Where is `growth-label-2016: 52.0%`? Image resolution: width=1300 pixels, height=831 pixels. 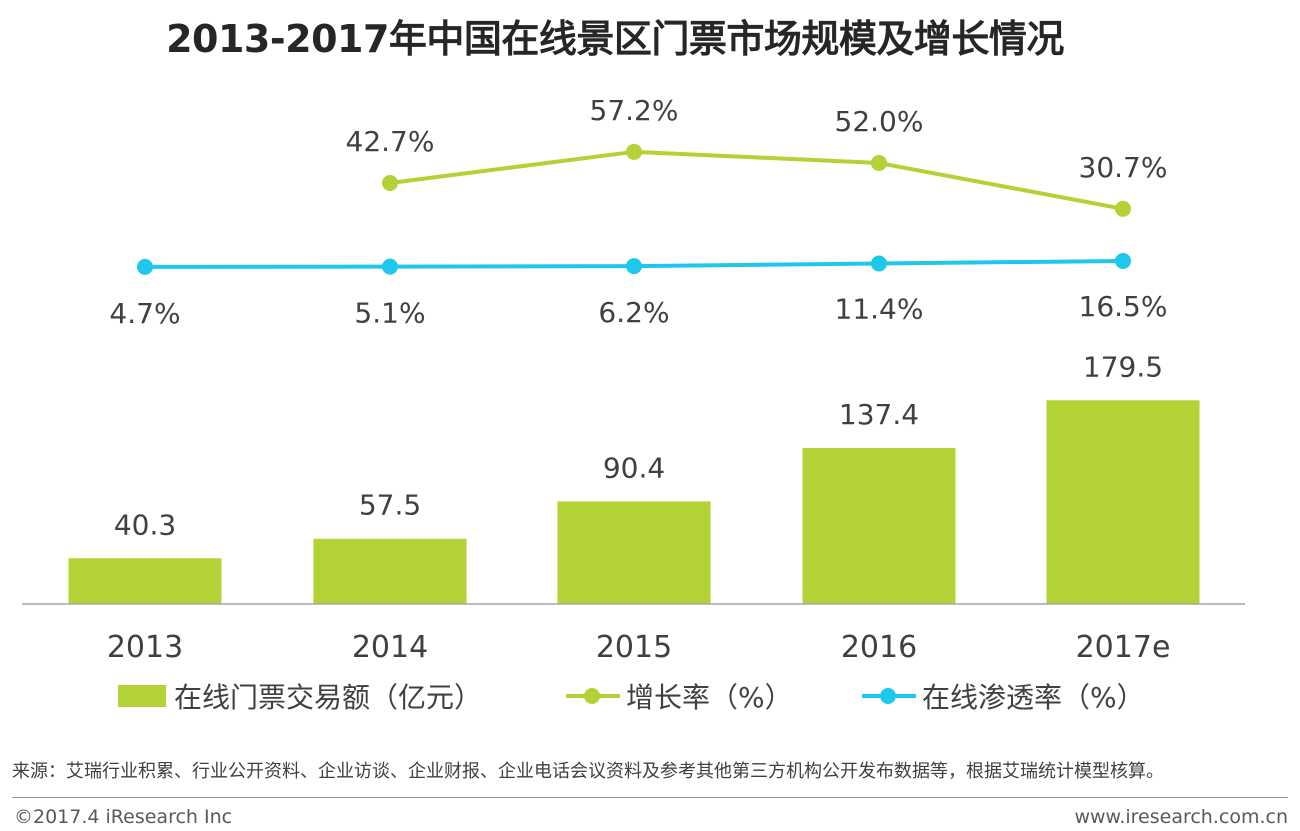 growth-label-2016: 52.0% is located at coordinates (879, 121).